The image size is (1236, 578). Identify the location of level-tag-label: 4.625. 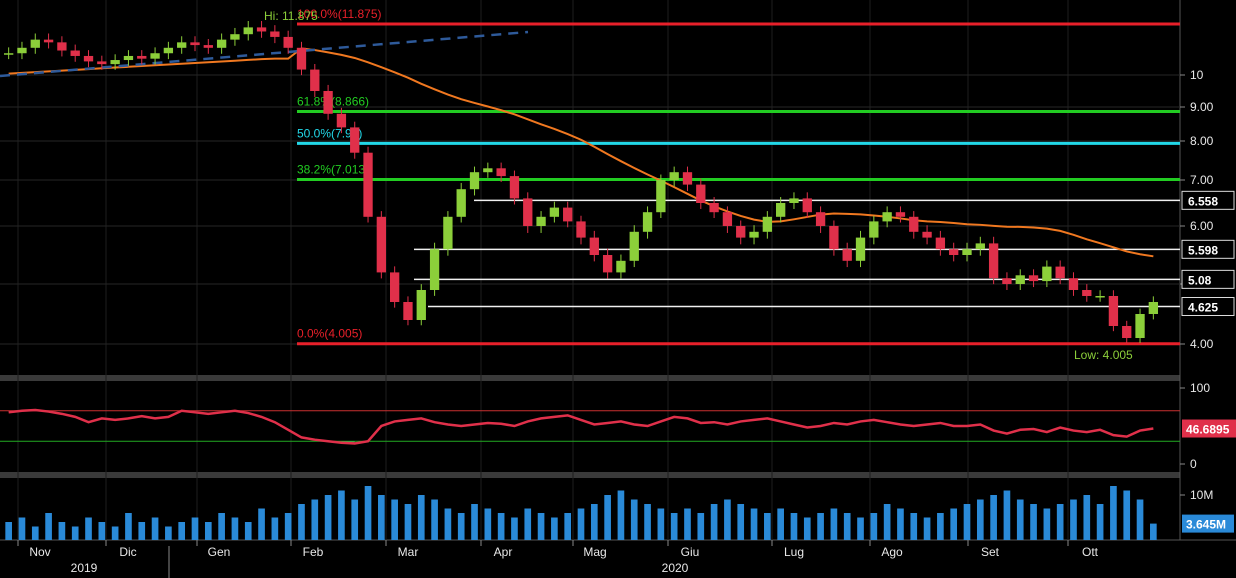
(1203, 308).